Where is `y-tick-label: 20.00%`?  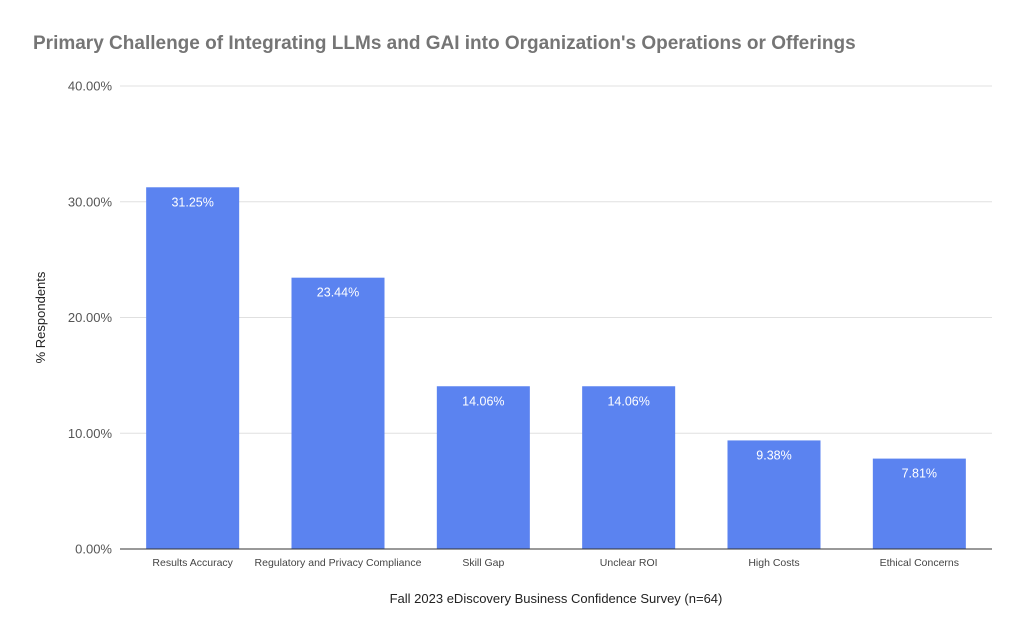 y-tick-label: 20.00% is located at coordinates (90, 317).